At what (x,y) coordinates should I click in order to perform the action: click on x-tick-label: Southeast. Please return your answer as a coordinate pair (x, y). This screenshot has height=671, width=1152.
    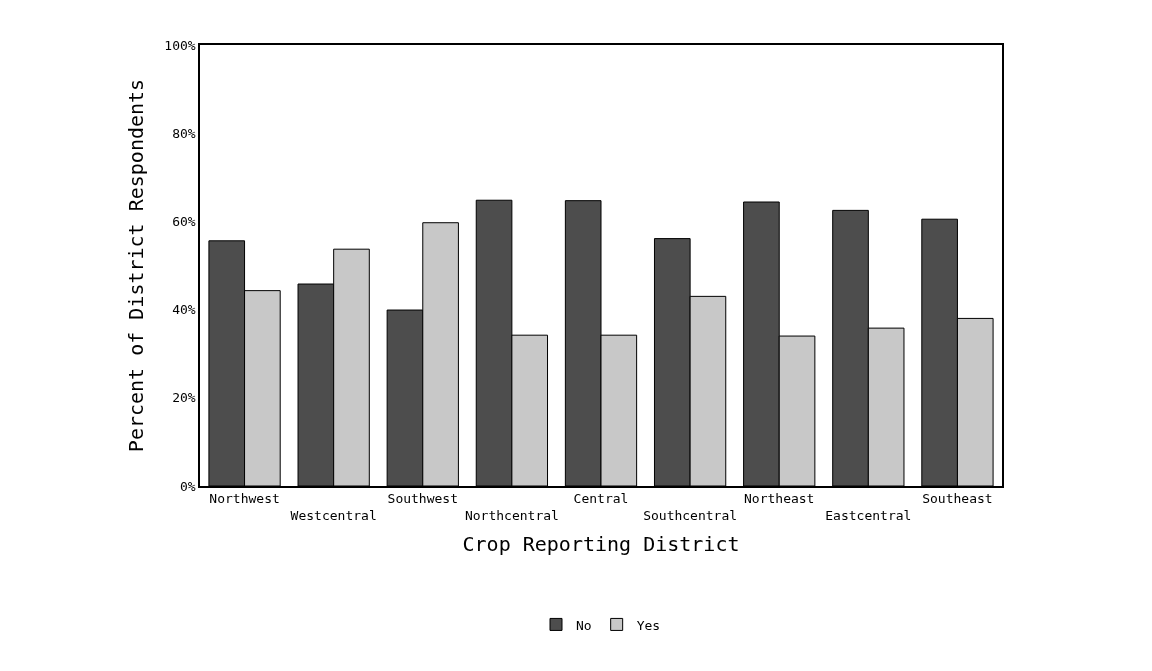
    Looking at the image, I should click on (957, 499).